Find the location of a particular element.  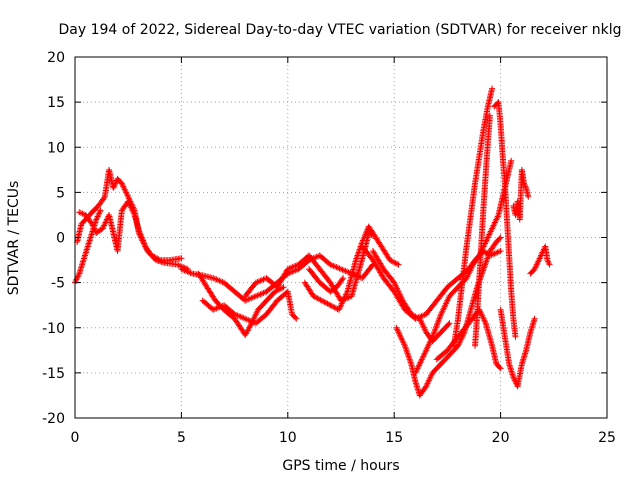

series-track-s is located at coordinates (521, 194).